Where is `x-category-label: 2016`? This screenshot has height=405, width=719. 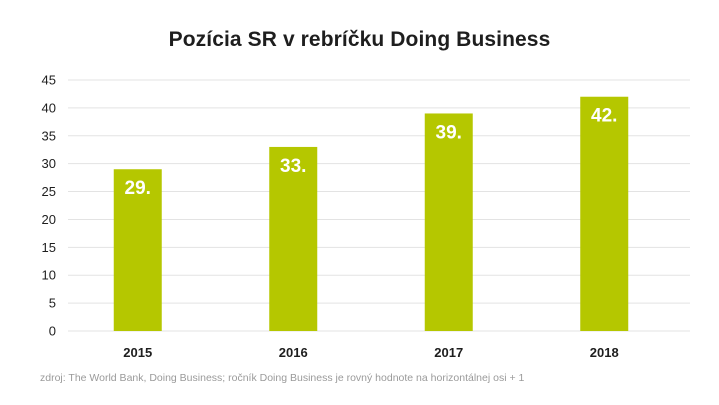 x-category-label: 2016 is located at coordinates (293, 352).